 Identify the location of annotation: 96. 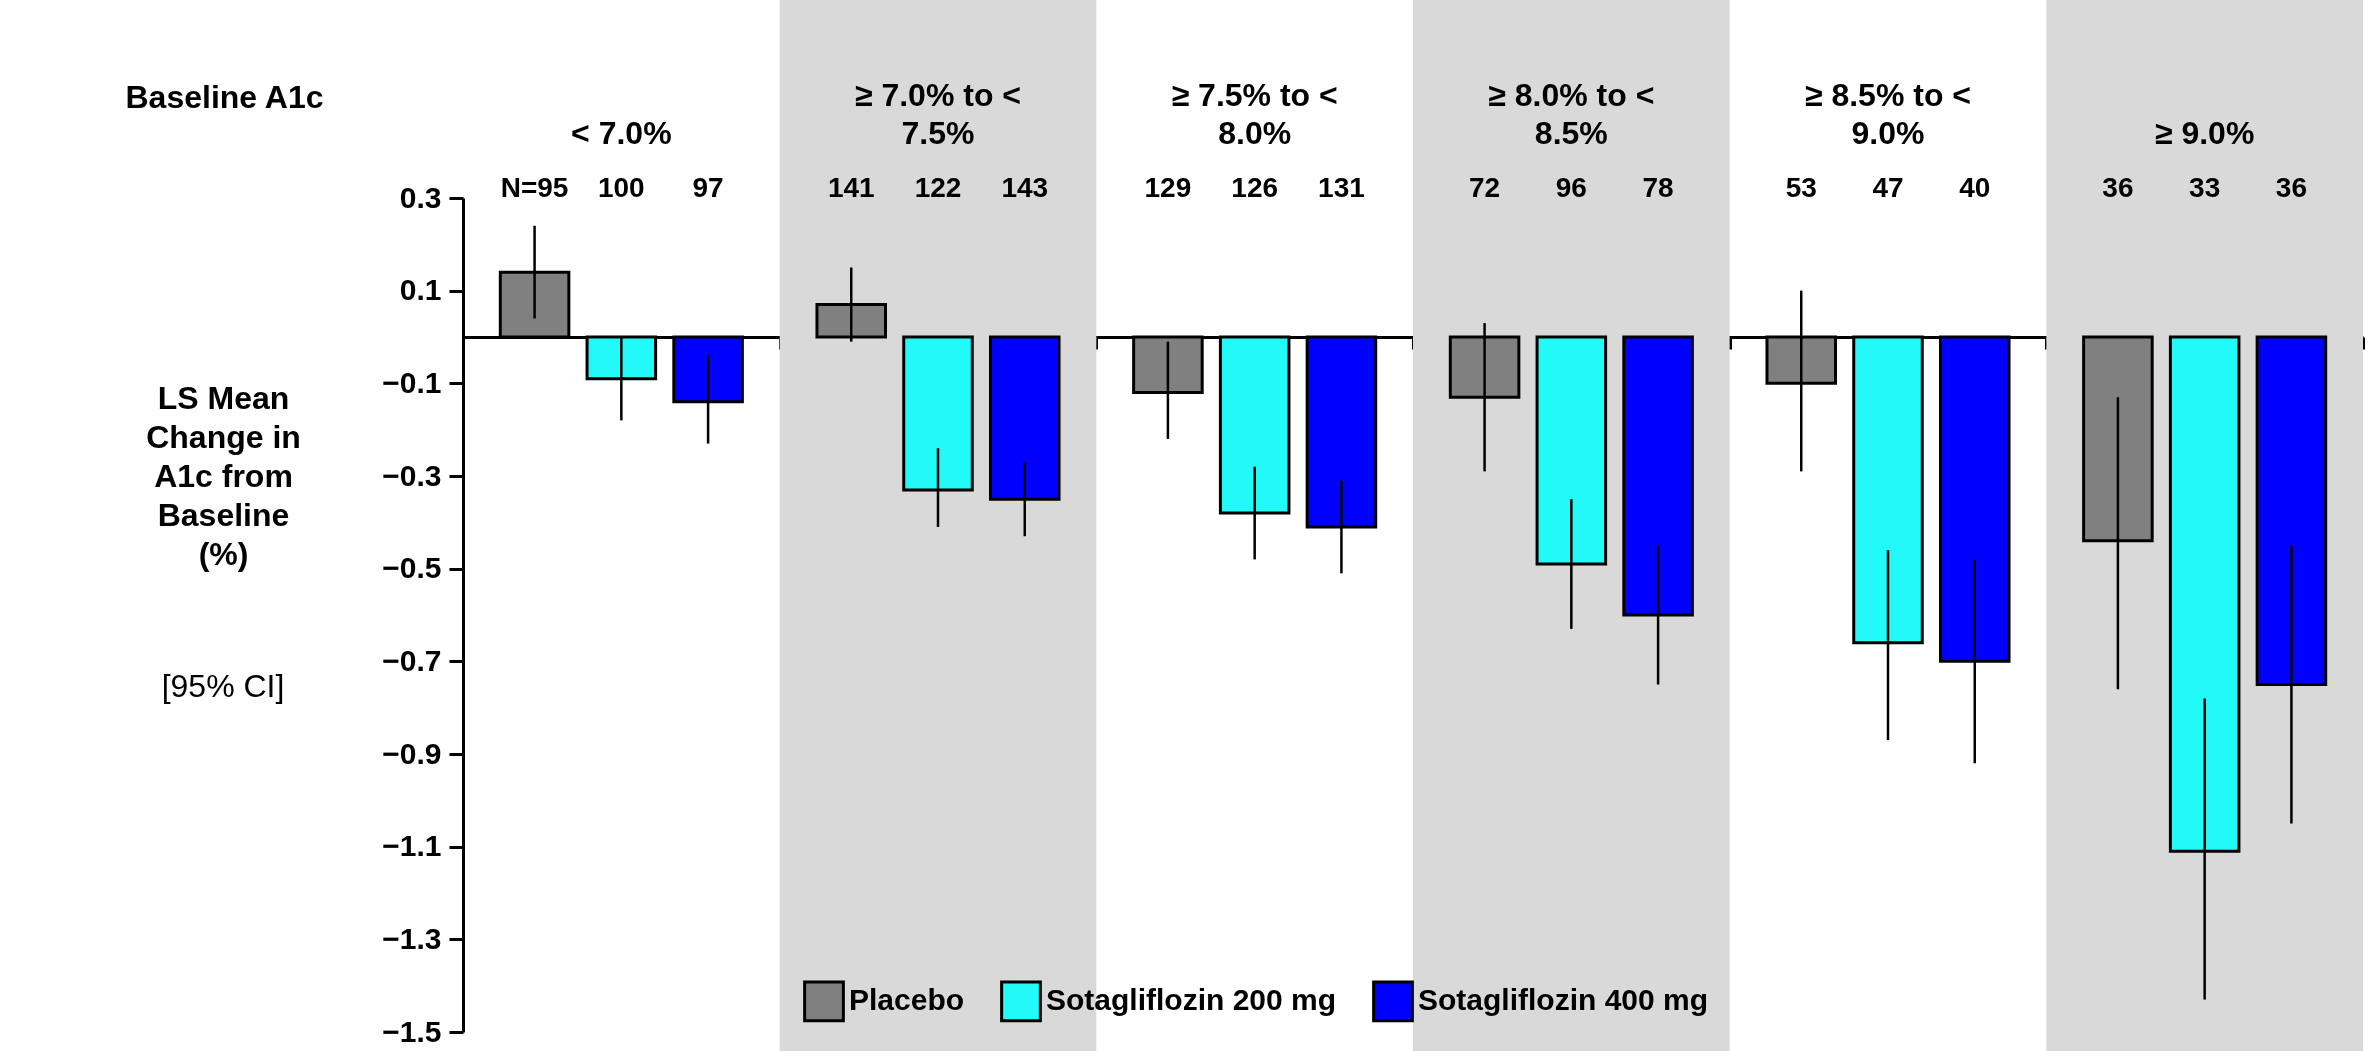
(1571, 187).